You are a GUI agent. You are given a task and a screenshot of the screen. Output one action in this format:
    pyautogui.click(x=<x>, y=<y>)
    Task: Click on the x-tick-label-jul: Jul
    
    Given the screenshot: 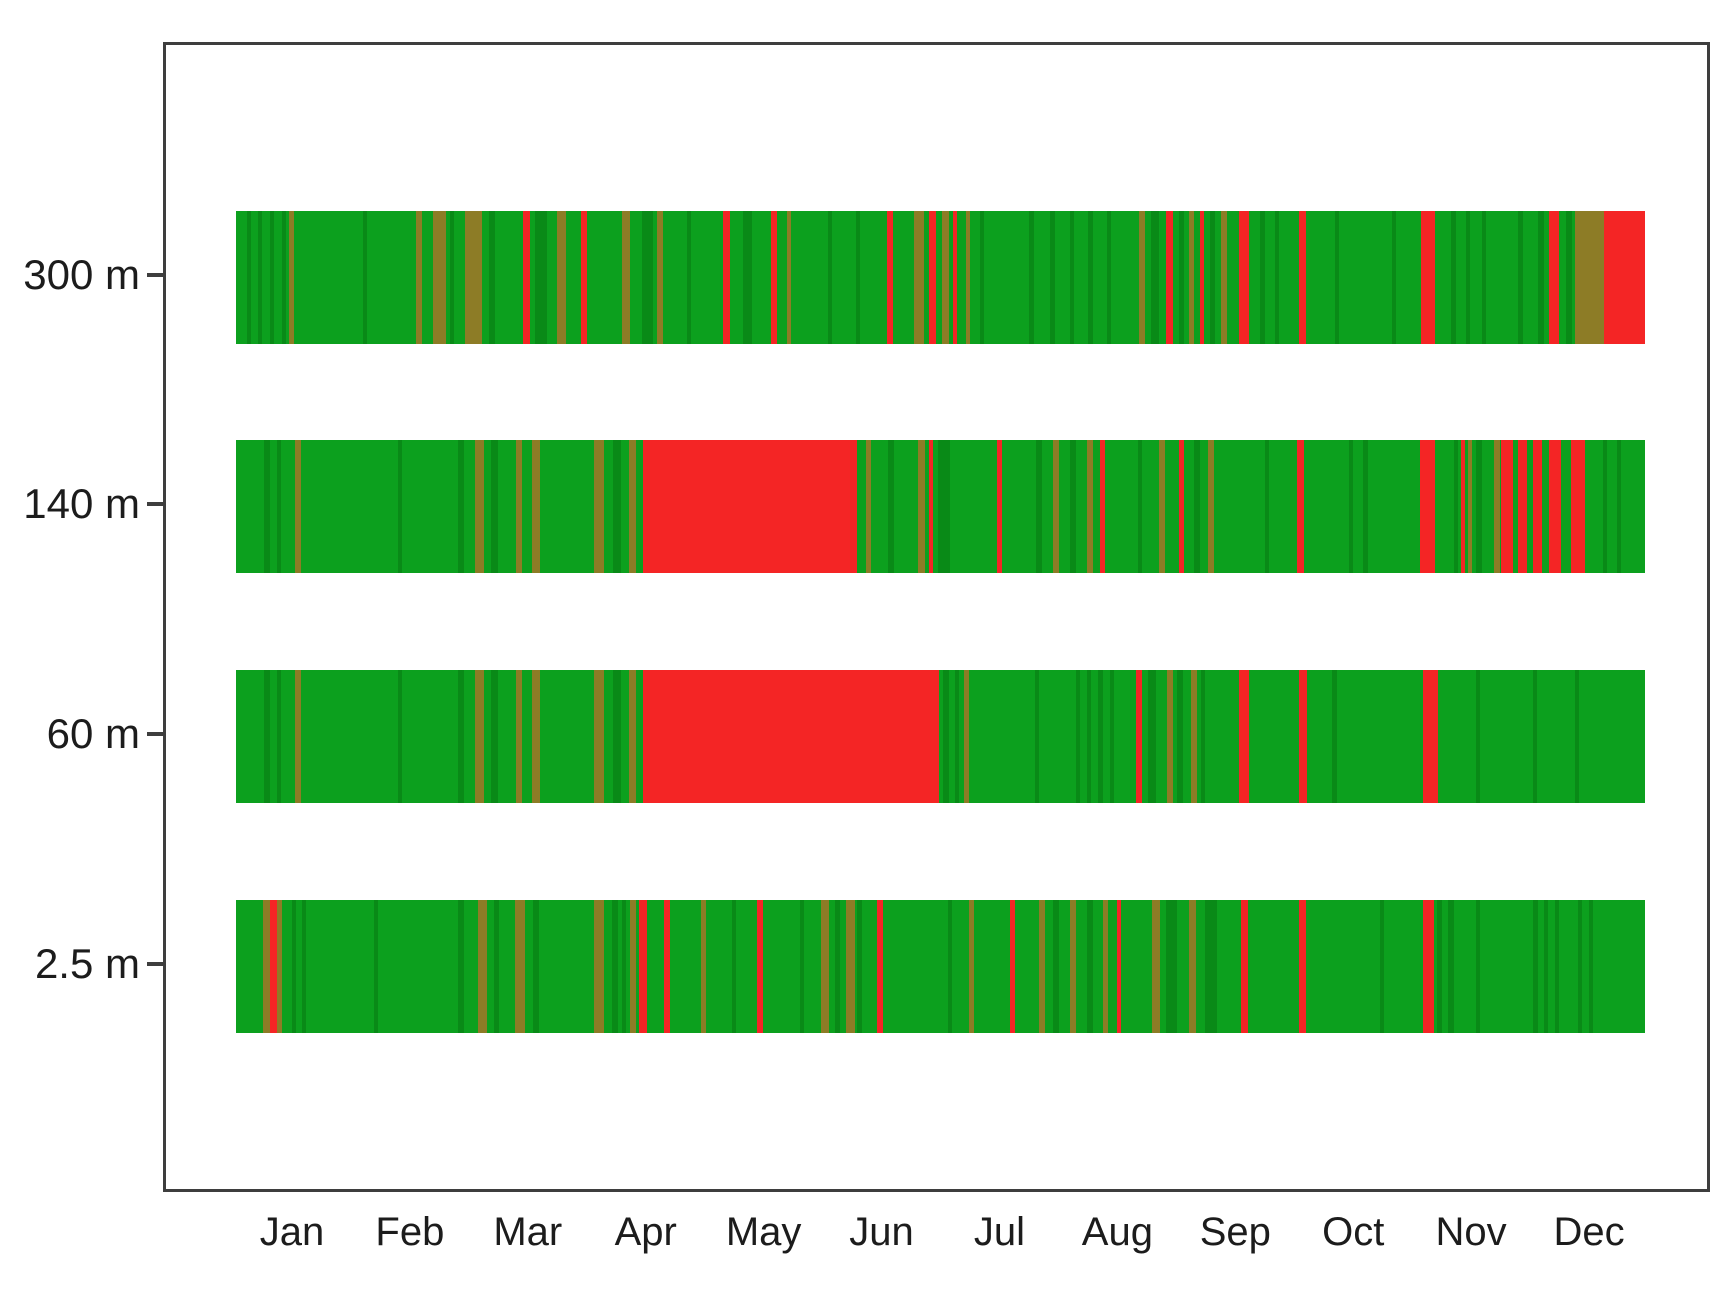 What is the action you would take?
    pyautogui.click(x=999, y=1232)
    